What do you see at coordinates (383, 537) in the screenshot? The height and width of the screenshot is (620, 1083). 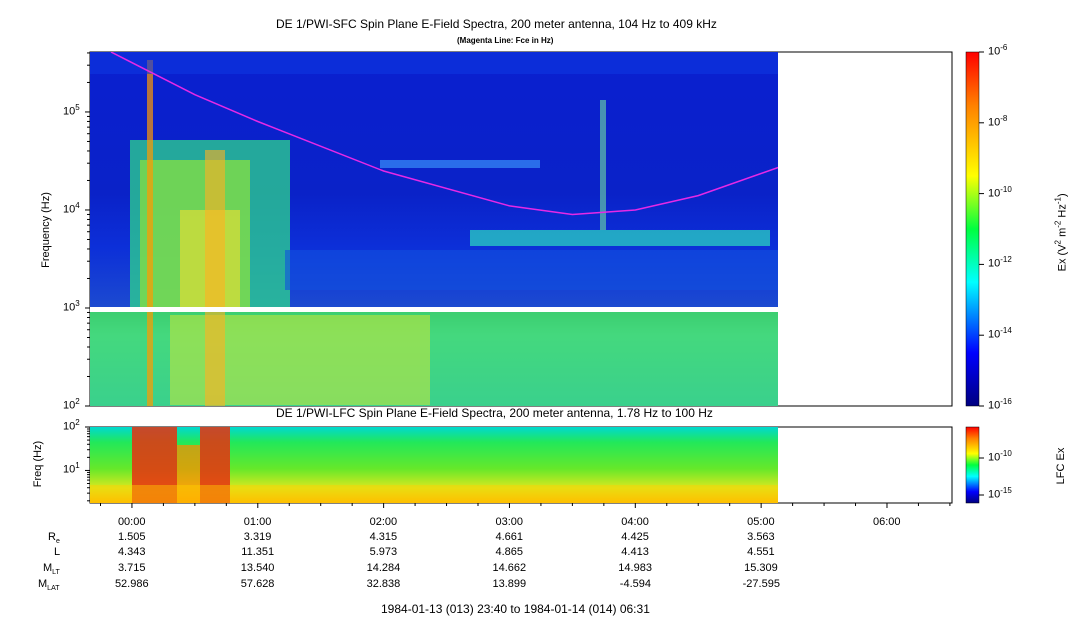 I see `ephemeris-value: 4.315` at bounding box center [383, 537].